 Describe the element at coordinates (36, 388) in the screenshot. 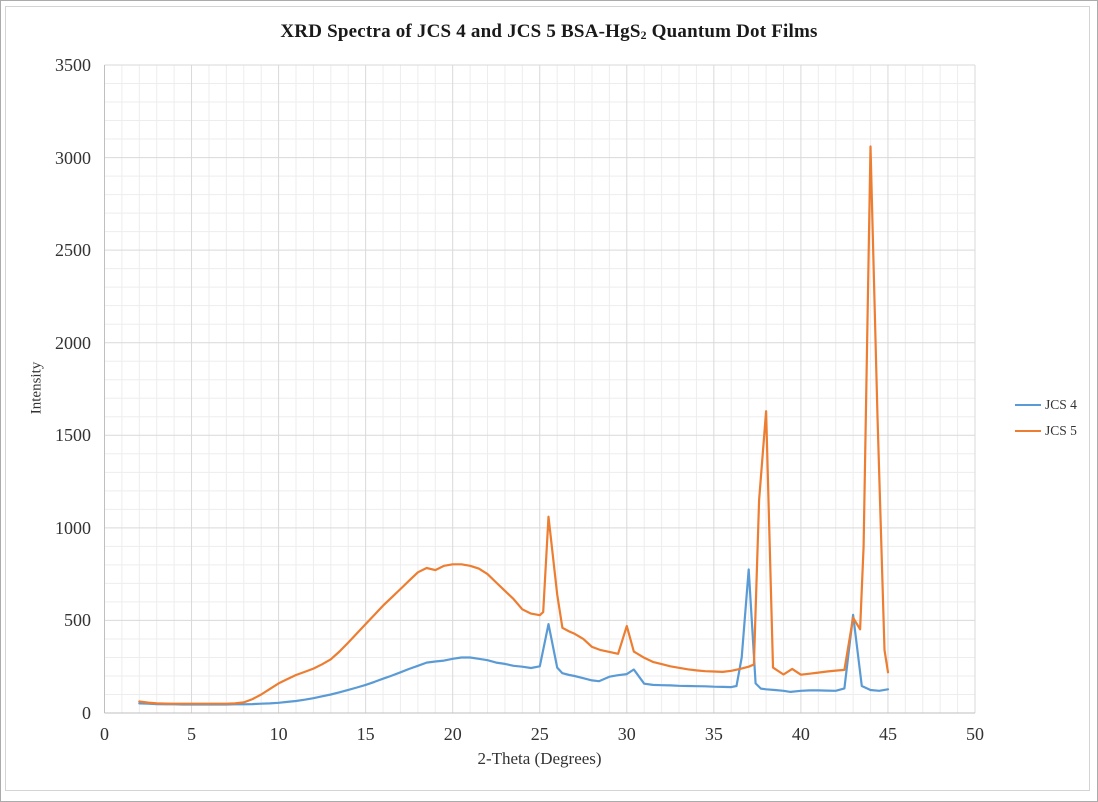

I see `y-axis-title: Intensity` at that location.